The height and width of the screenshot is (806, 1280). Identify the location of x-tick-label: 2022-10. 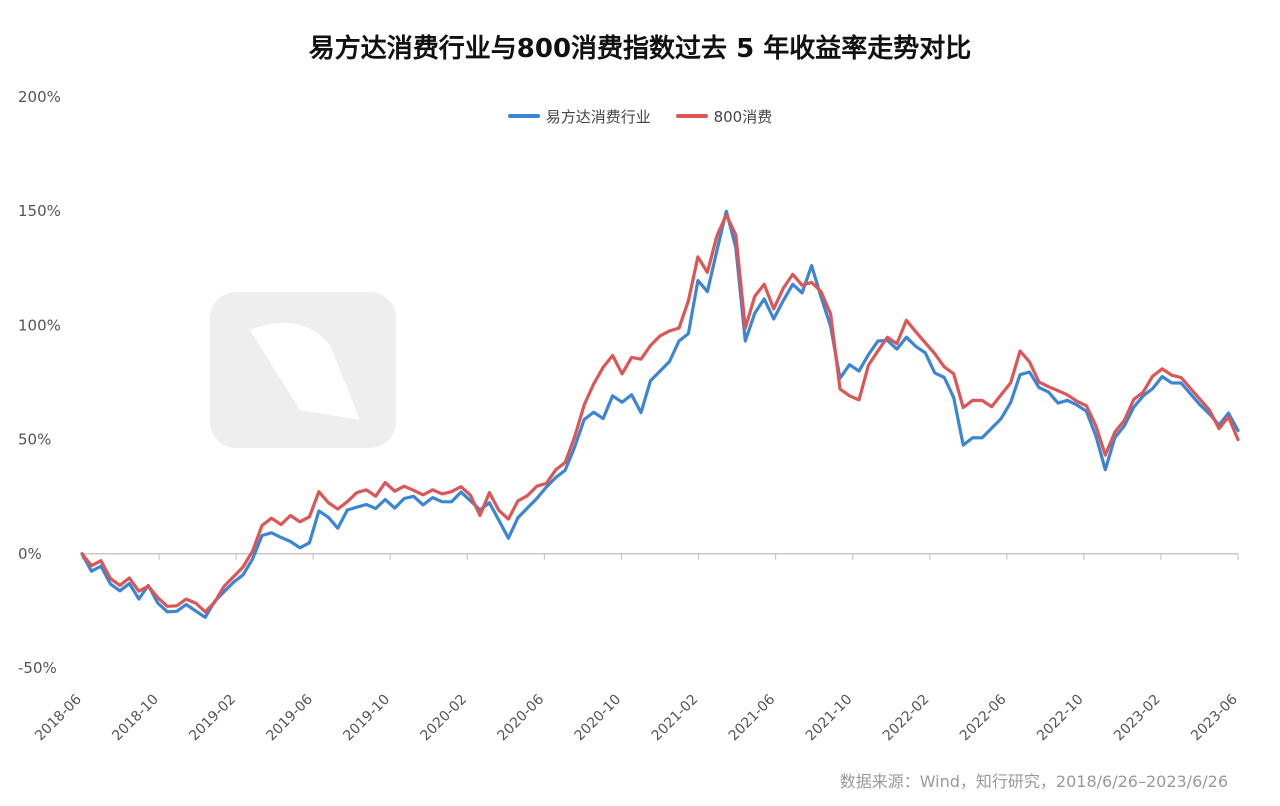
(1060, 718).